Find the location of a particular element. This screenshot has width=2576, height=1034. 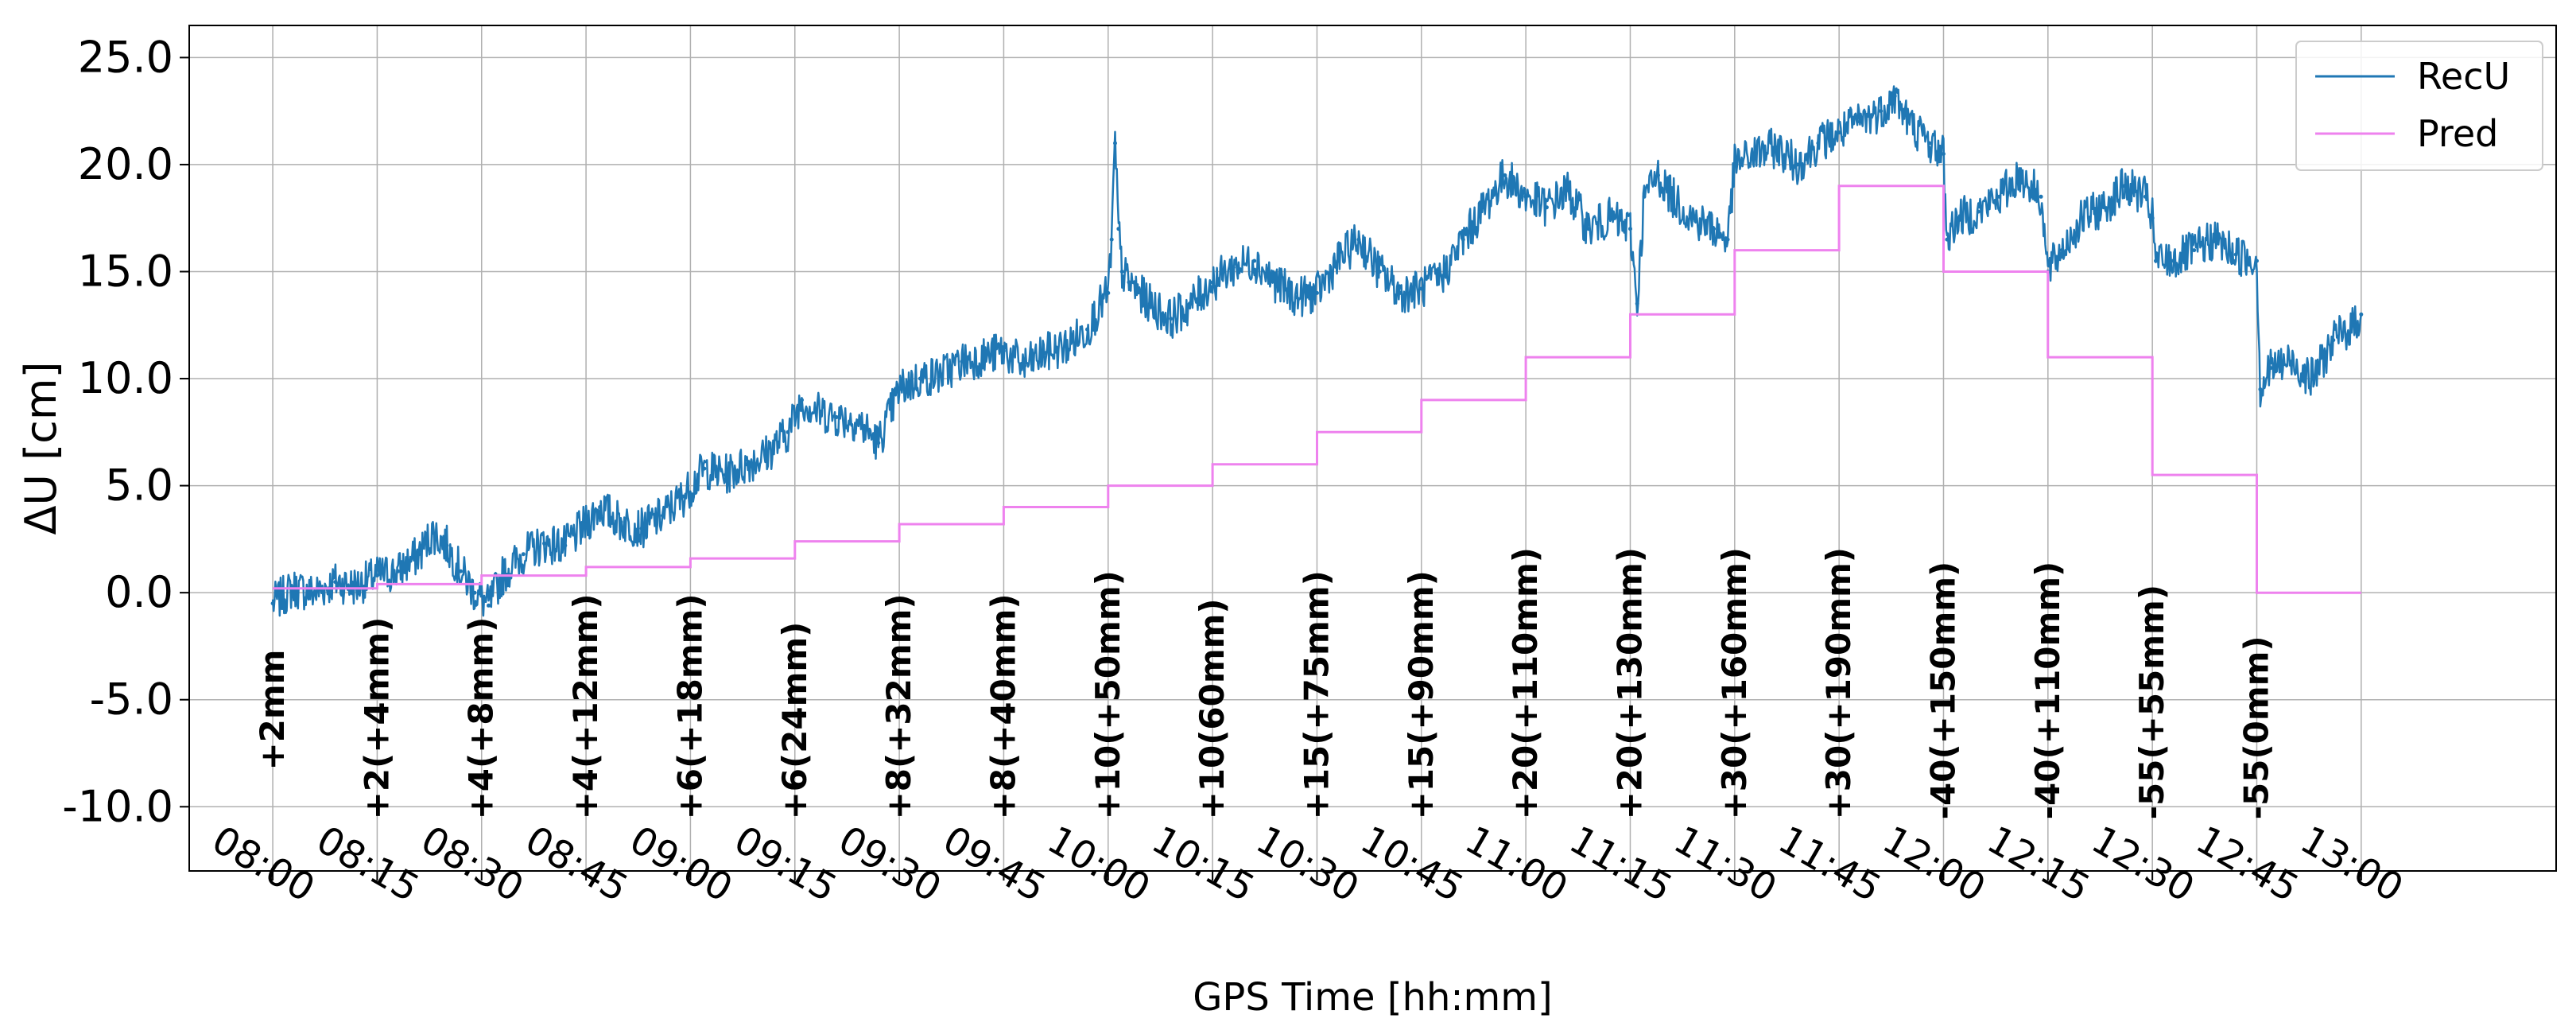

y-tick-label: 20.0 is located at coordinates (125, 164).